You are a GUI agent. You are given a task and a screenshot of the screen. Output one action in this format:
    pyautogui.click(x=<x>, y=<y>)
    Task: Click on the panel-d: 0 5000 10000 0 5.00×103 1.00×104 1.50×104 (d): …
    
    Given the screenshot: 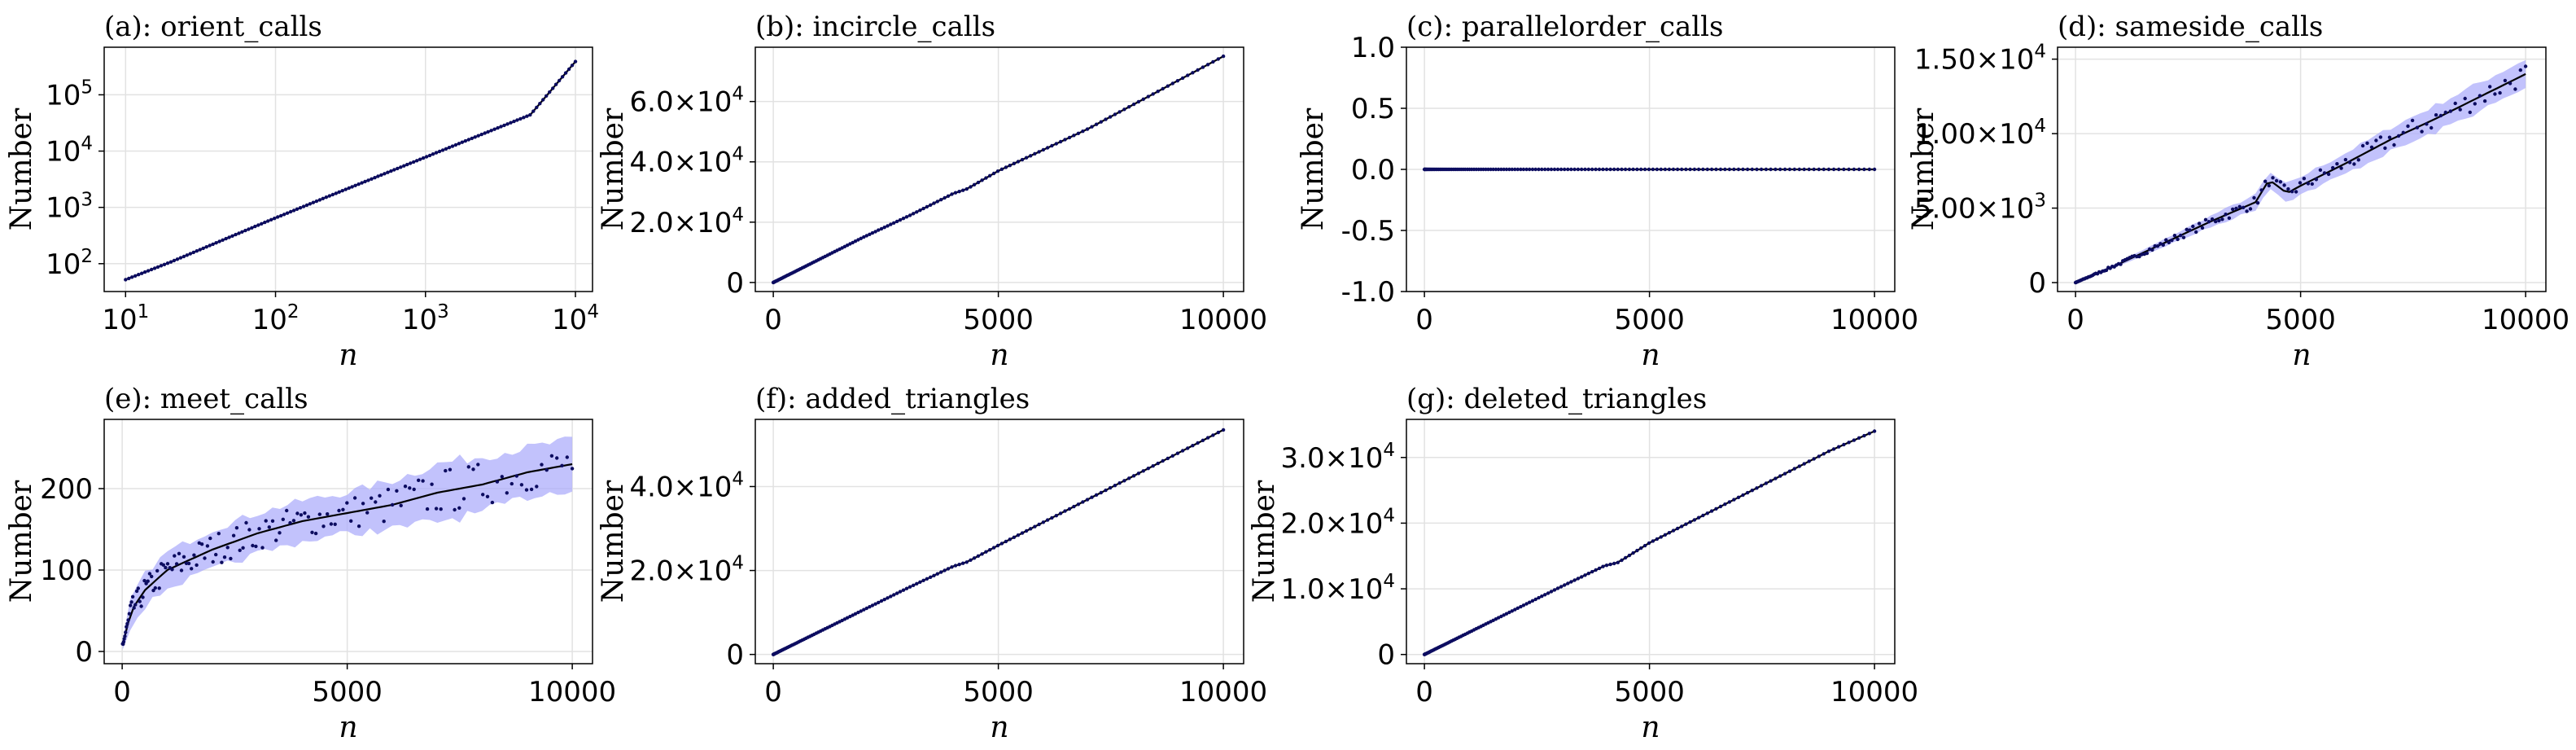 What is the action you would take?
    pyautogui.click(x=2238, y=191)
    